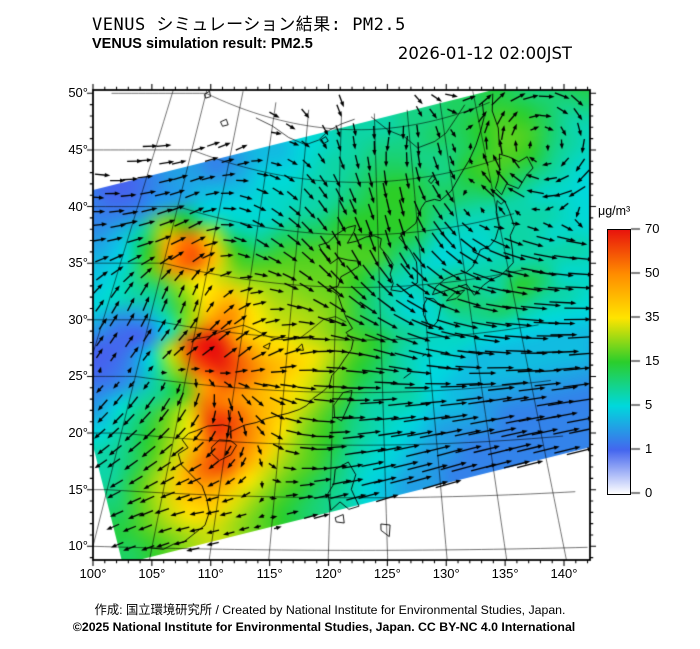  Describe the element at coordinates (78, 546) in the screenshot. I see `y-tick-label: 10°` at that location.